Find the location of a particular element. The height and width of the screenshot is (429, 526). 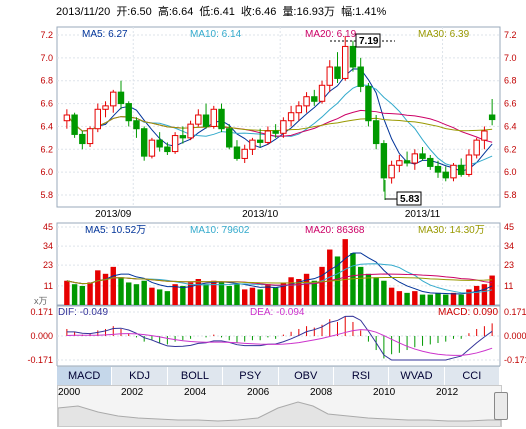

volume-y-ticks: 45 45 34 34 23 23 11 11 is located at coordinates (278, 256).